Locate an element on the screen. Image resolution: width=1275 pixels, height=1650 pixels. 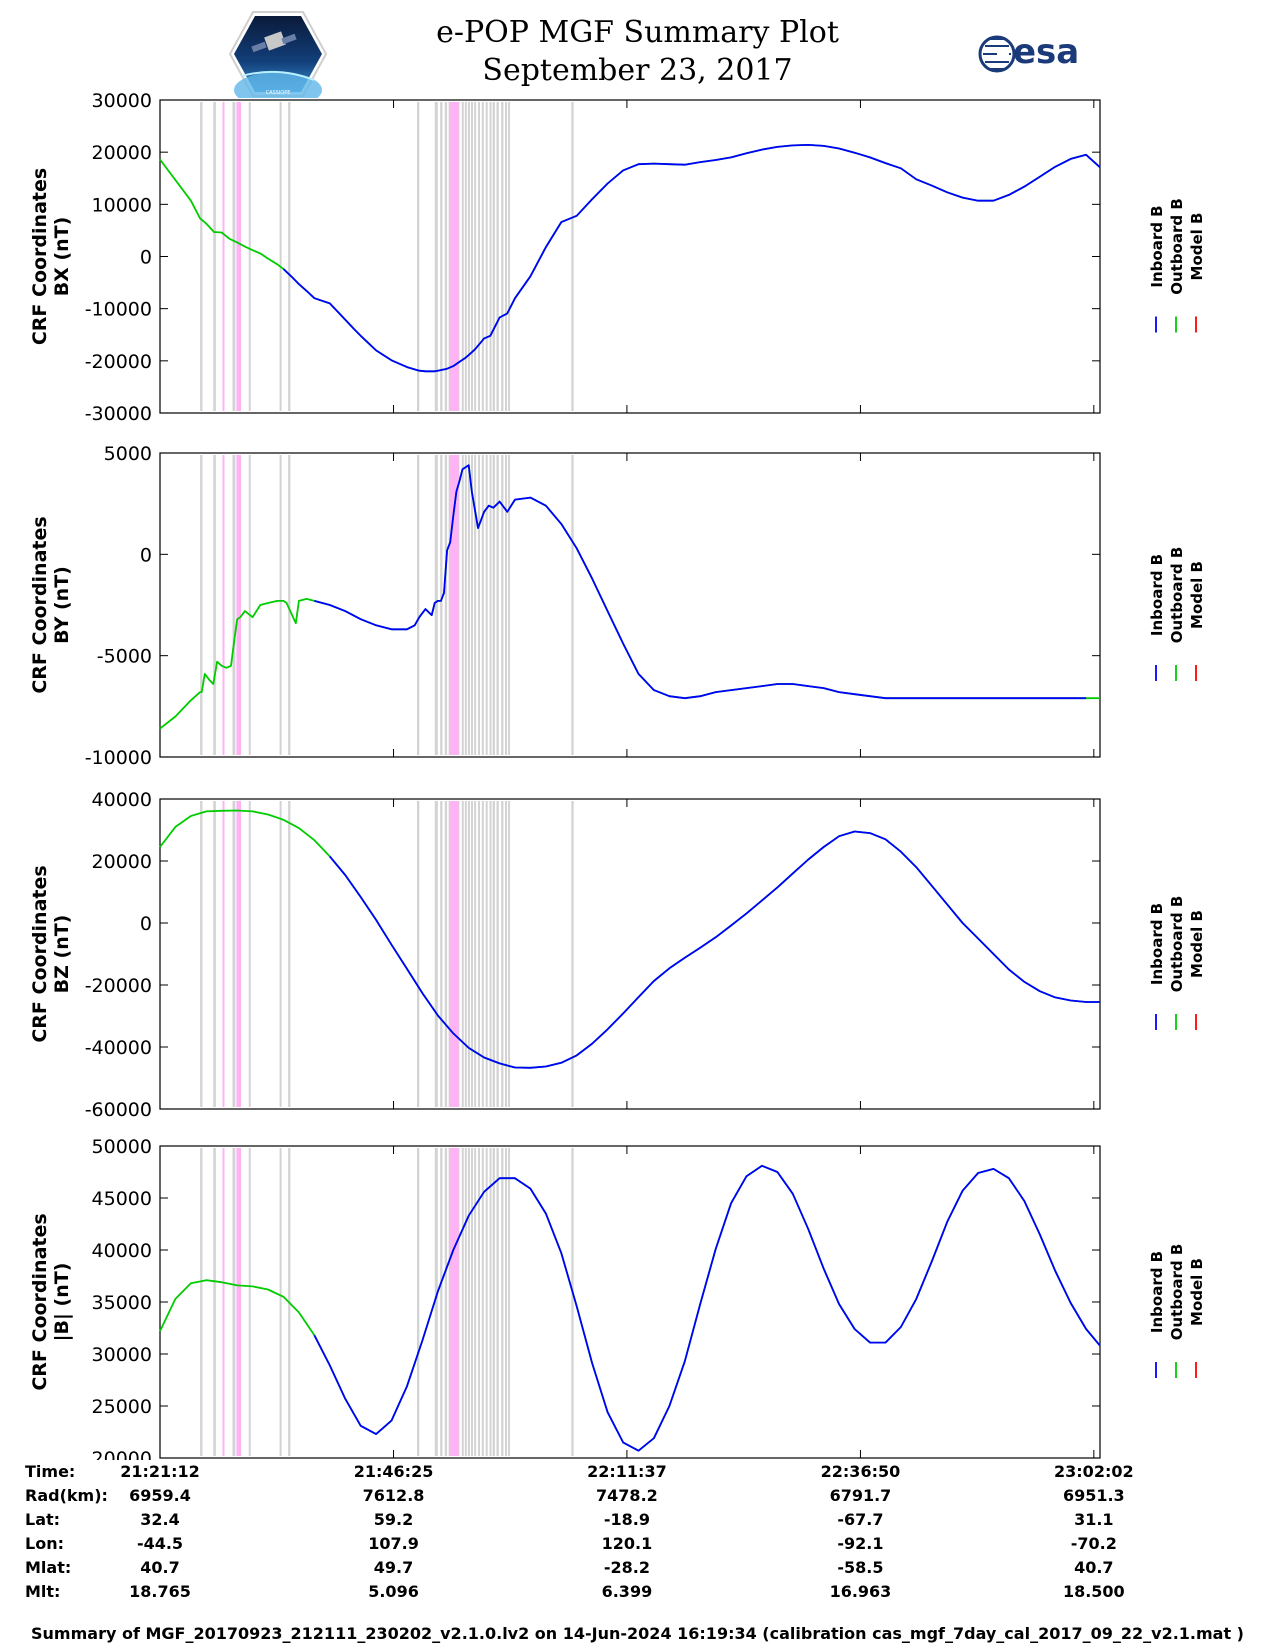
info-cell: 21:21:12 is located at coordinates (160, 1471).